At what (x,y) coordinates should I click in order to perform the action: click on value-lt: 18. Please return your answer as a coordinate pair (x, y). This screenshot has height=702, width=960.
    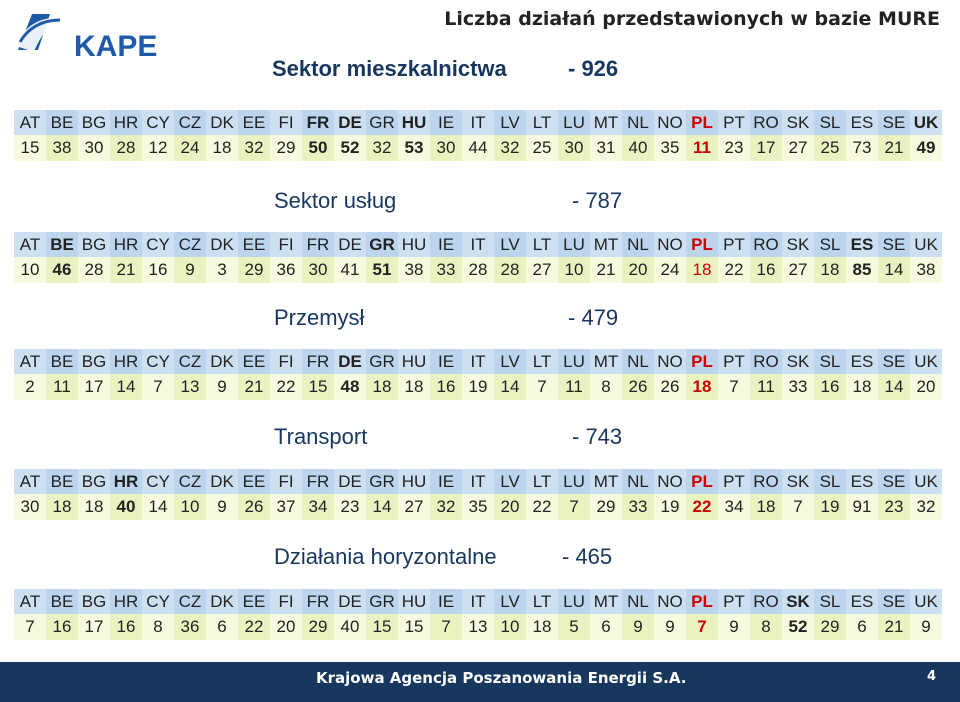
    Looking at the image, I should click on (542, 627).